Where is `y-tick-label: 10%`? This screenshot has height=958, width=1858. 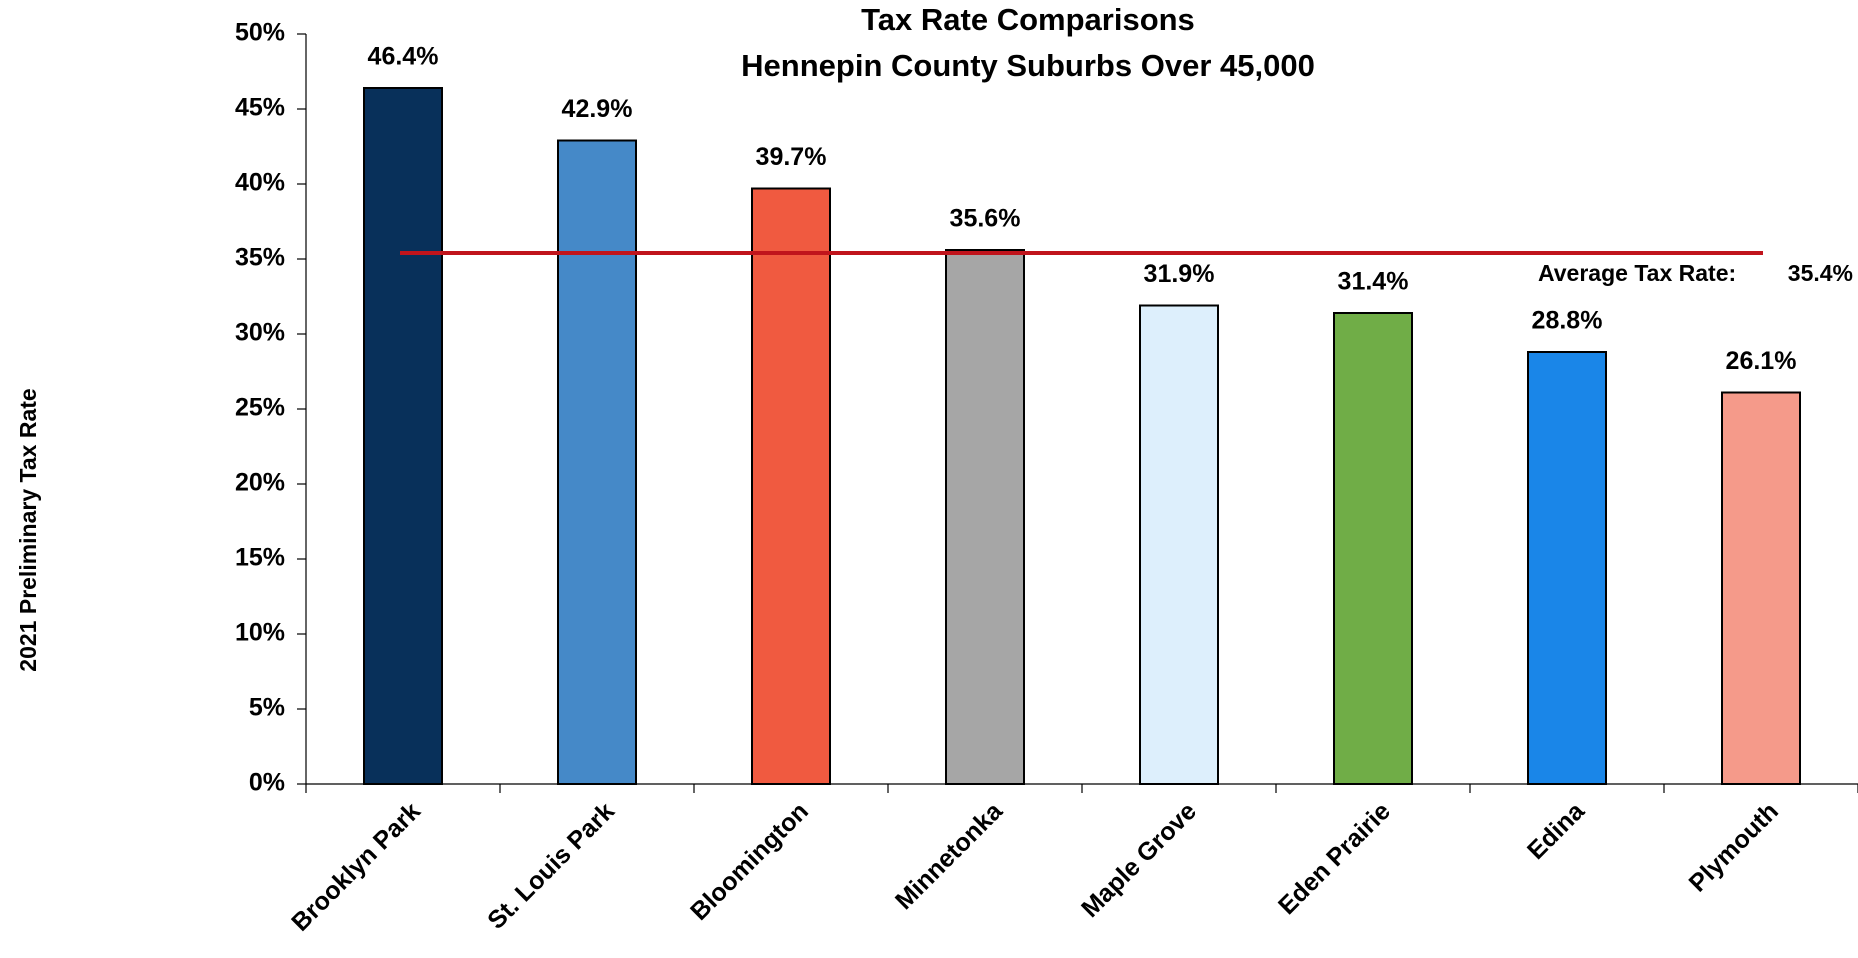
y-tick-label: 10% is located at coordinates (260, 633).